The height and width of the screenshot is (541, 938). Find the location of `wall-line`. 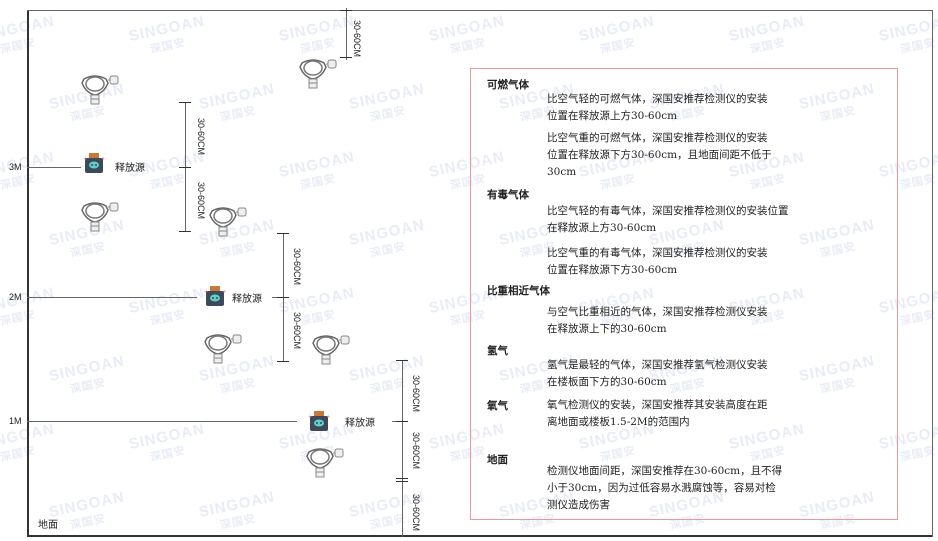

wall-line is located at coordinates (28, 273).